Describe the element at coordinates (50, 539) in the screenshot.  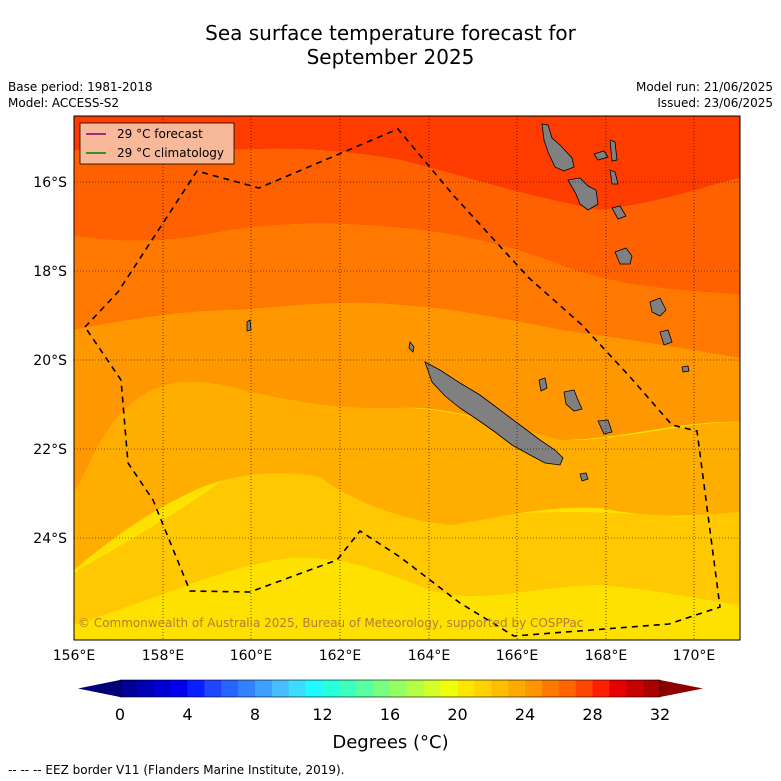
I see `lat-label: 24°S` at that location.